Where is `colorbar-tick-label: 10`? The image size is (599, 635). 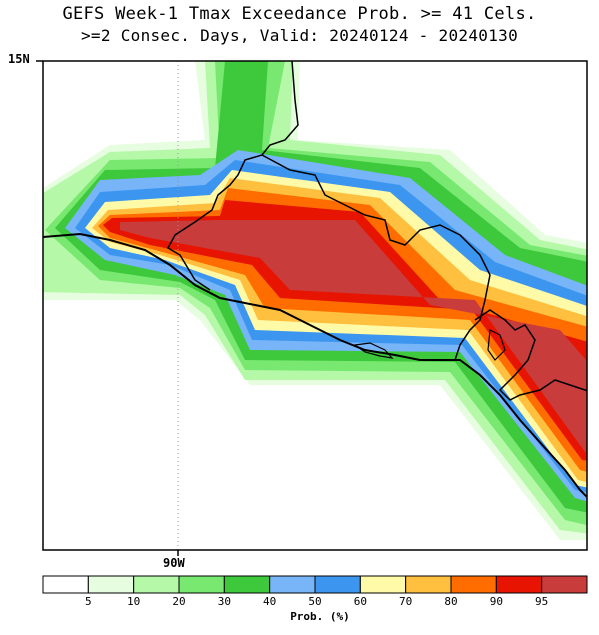 colorbar-tick-label: 10 is located at coordinates (133, 601).